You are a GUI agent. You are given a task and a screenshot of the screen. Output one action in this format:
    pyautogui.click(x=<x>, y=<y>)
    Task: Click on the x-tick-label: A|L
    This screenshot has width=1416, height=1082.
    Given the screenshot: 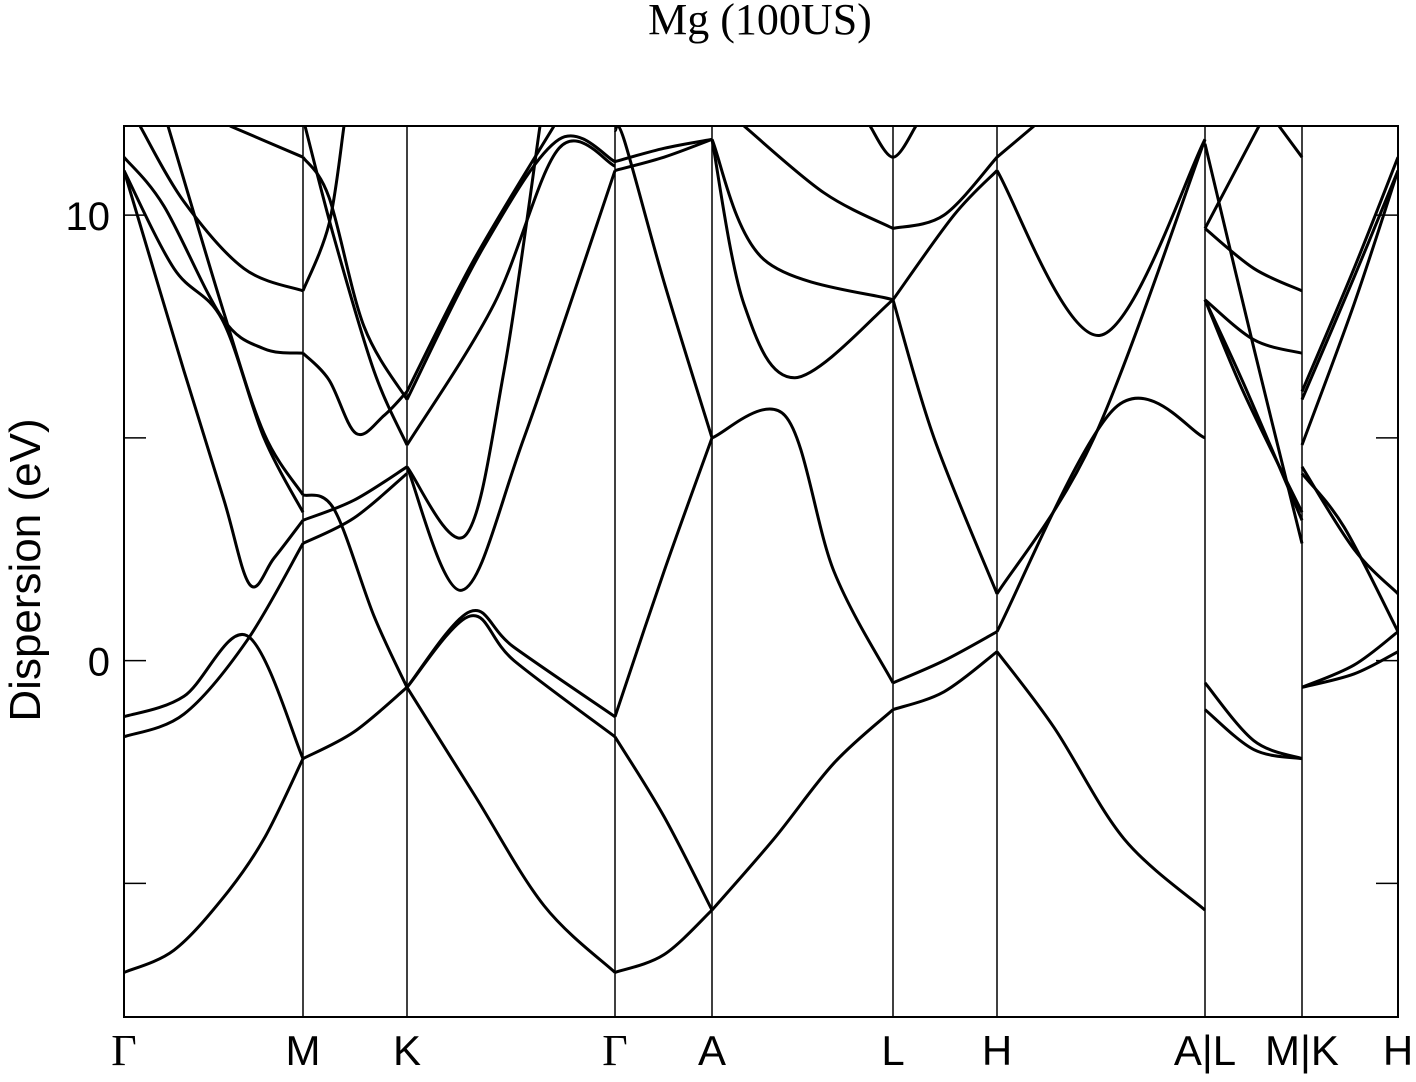 What is the action you would take?
    pyautogui.click(x=1205, y=1050)
    